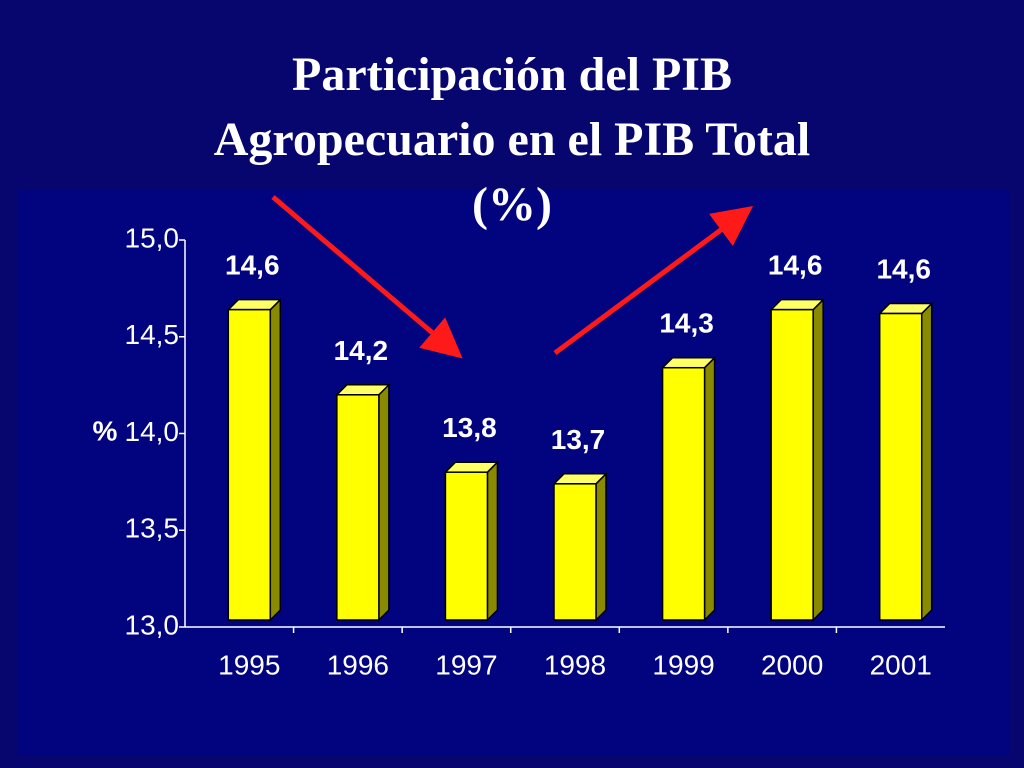 This screenshot has height=768, width=1024. What do you see at coordinates (469, 427) in the screenshot?
I see `data-label: 13,8` at bounding box center [469, 427].